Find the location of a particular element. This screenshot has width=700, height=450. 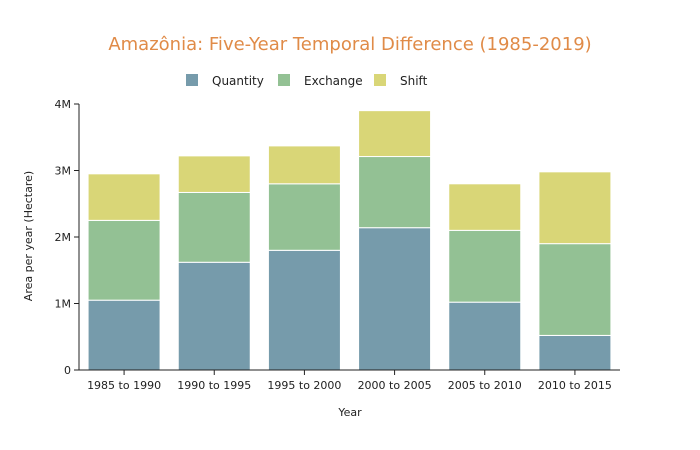

legend-swatch-quantity is located at coordinates (192, 80).